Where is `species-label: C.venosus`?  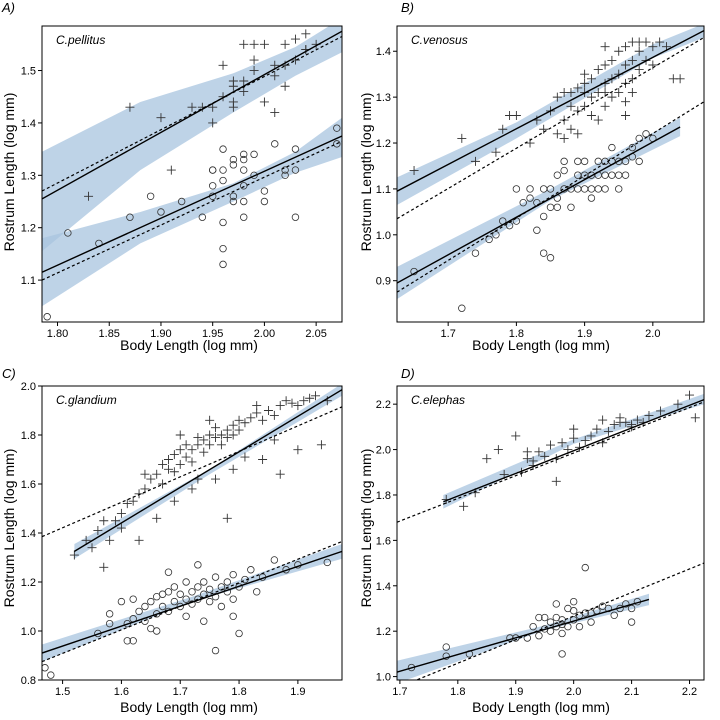
species-label: C.venosus is located at coordinates (439, 40).